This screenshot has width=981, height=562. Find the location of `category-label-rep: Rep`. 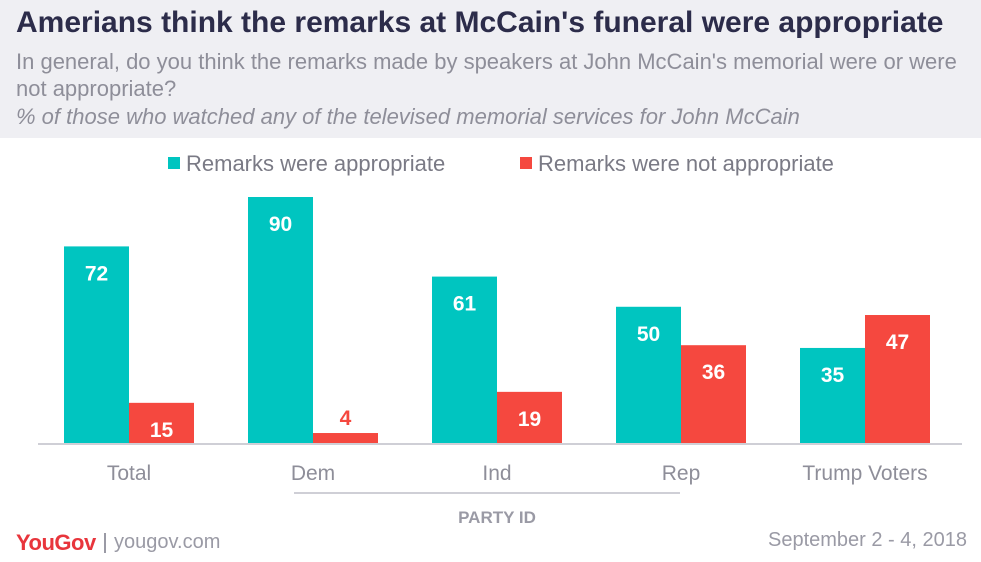

category-label-rep: Rep is located at coordinates (681, 473).